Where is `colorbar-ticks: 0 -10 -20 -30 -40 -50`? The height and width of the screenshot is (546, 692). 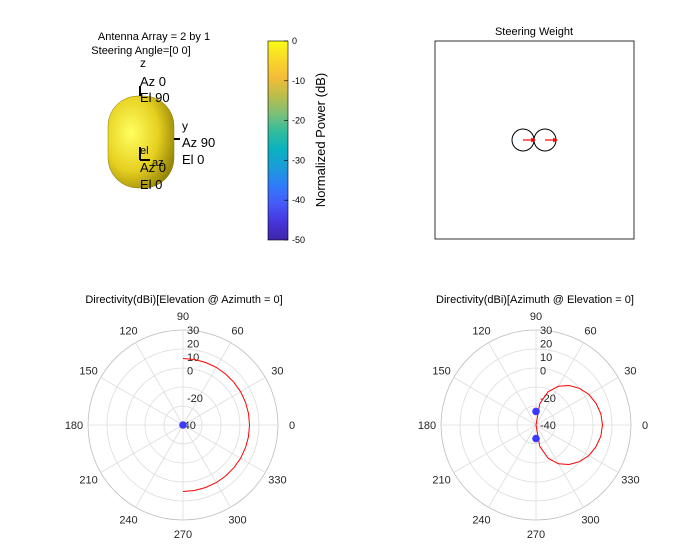 colorbar-ticks: 0 -10 -20 -30 -40 -50 is located at coordinates (294, 140).